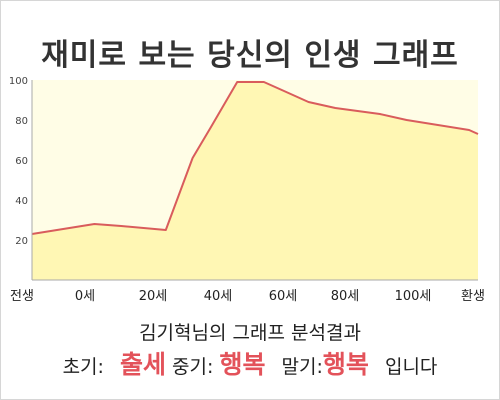 This screenshot has height=400, width=500. Describe the element at coordinates (250, 55) in the screenshot. I see `page-title: 재미로 보는 당신의 인생 그래프` at that location.